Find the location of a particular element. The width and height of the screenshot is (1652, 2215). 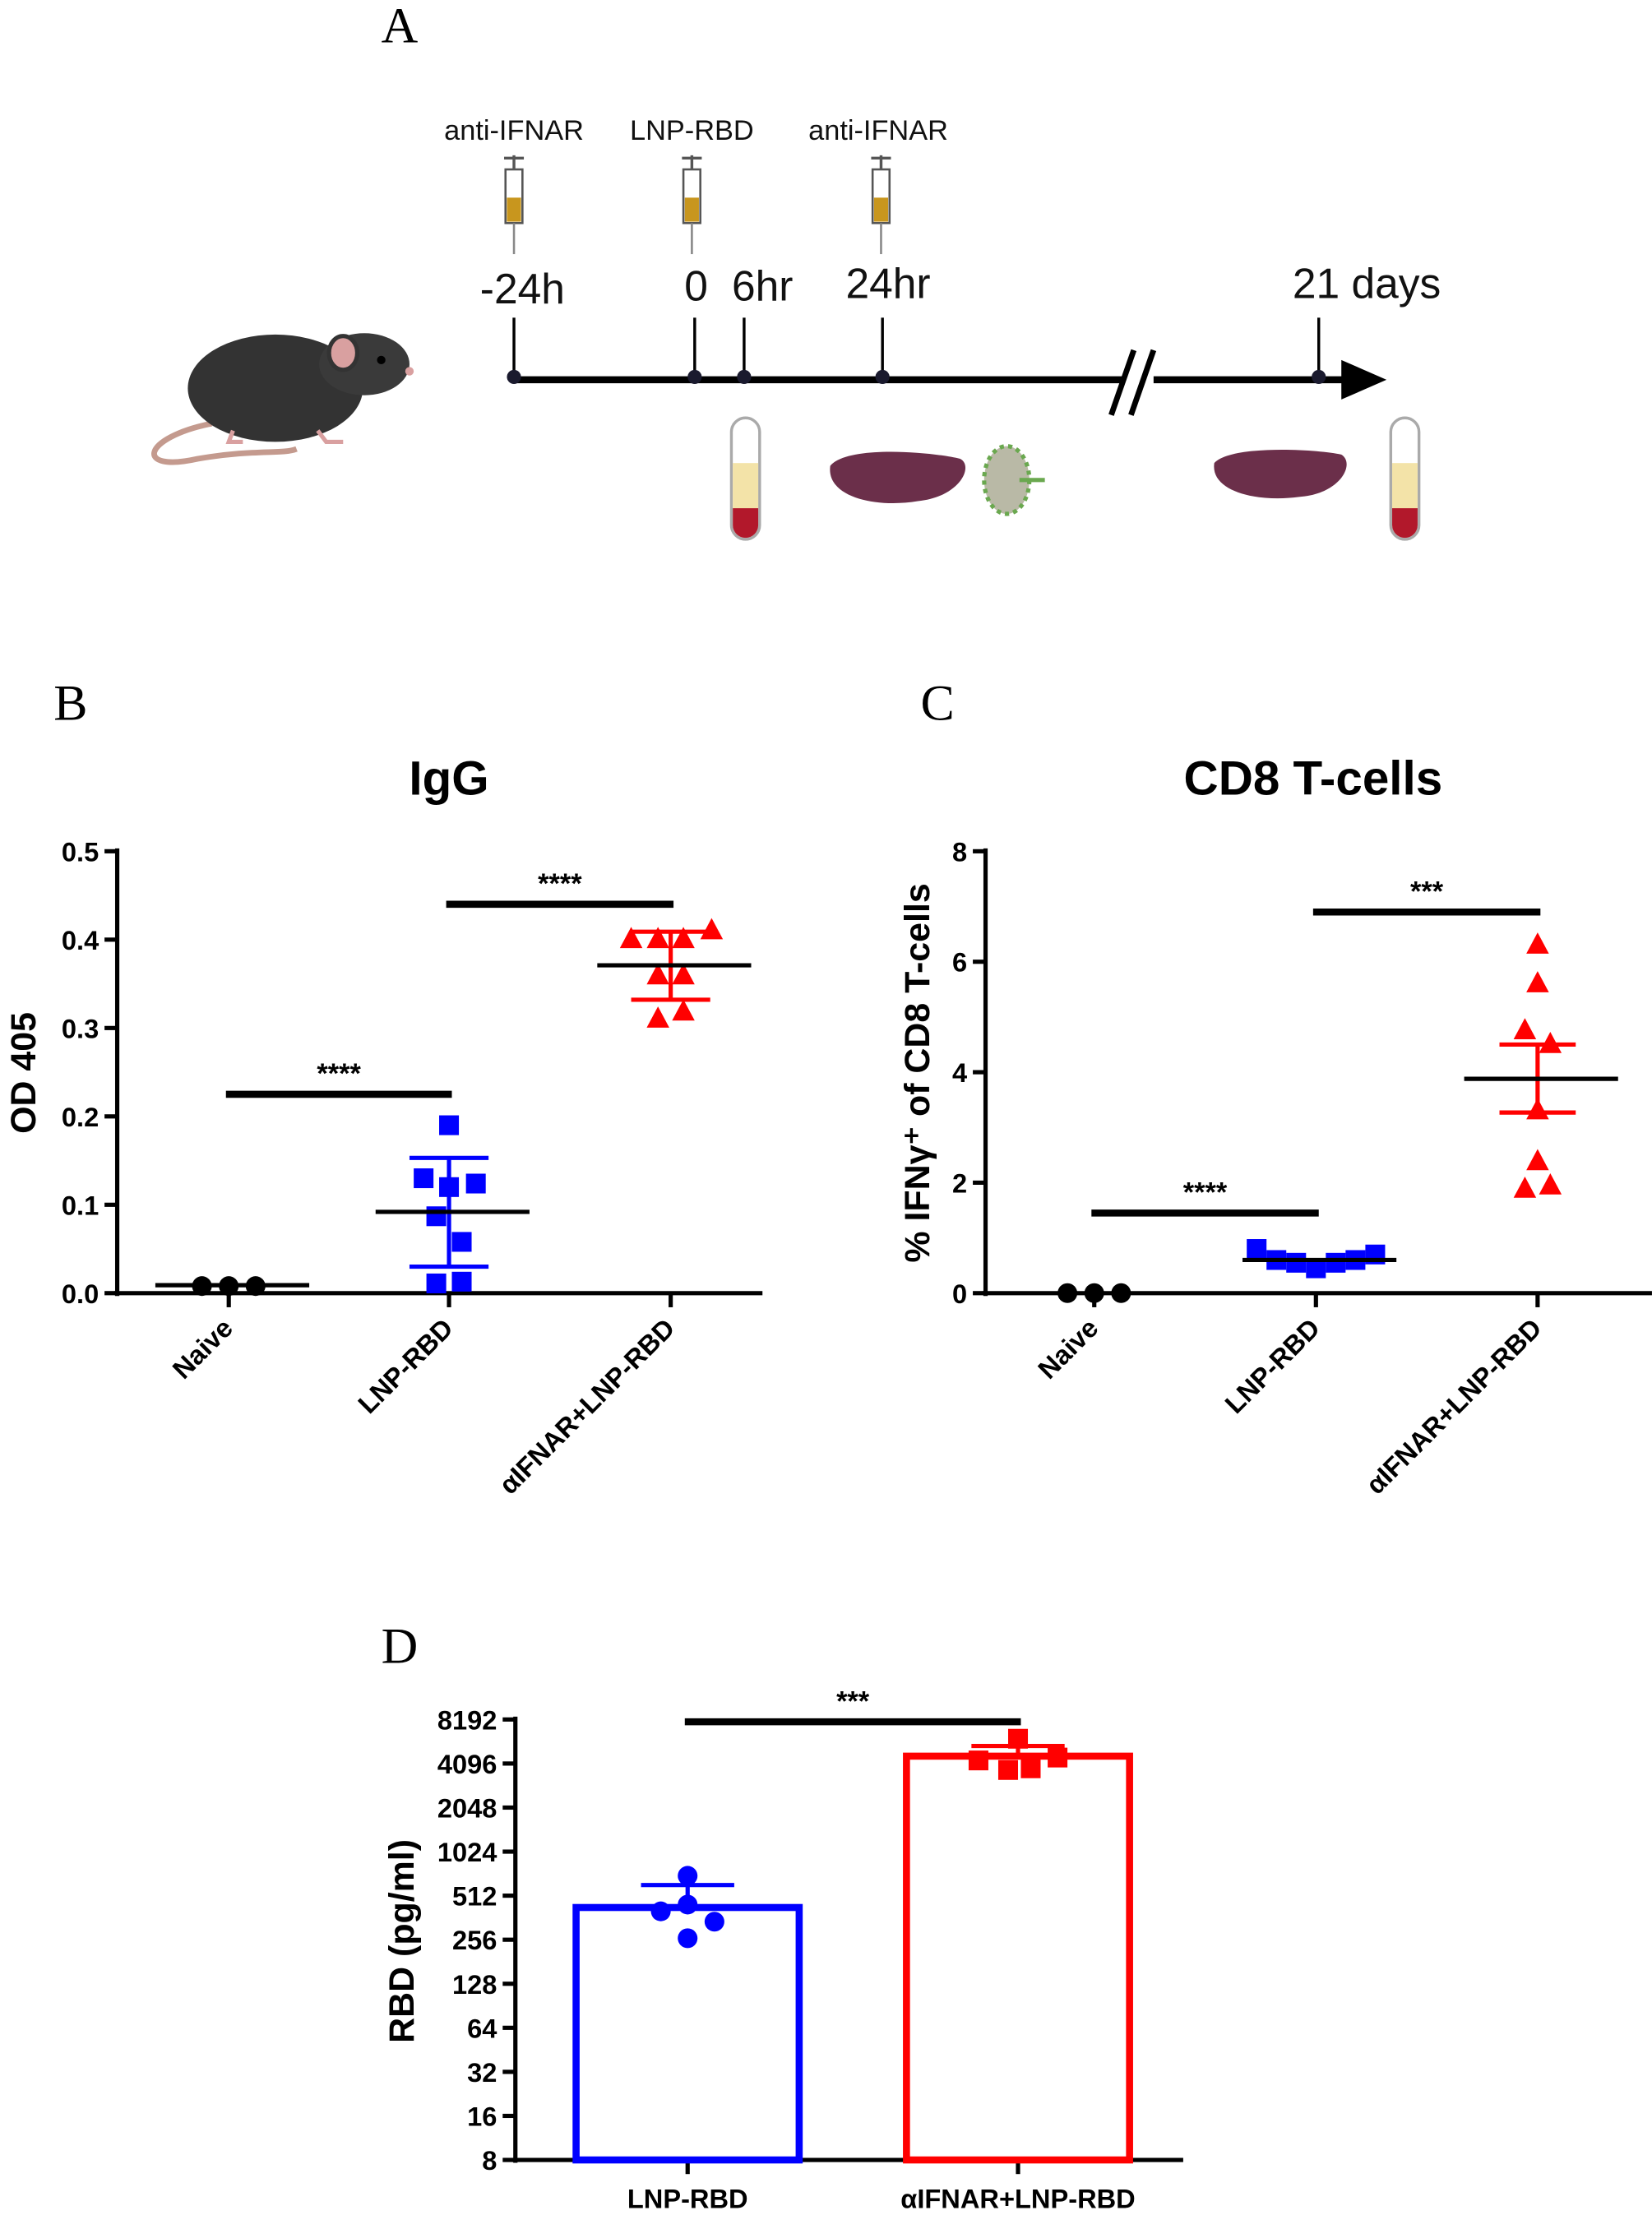

panel-letter: C is located at coordinates (938, 704).